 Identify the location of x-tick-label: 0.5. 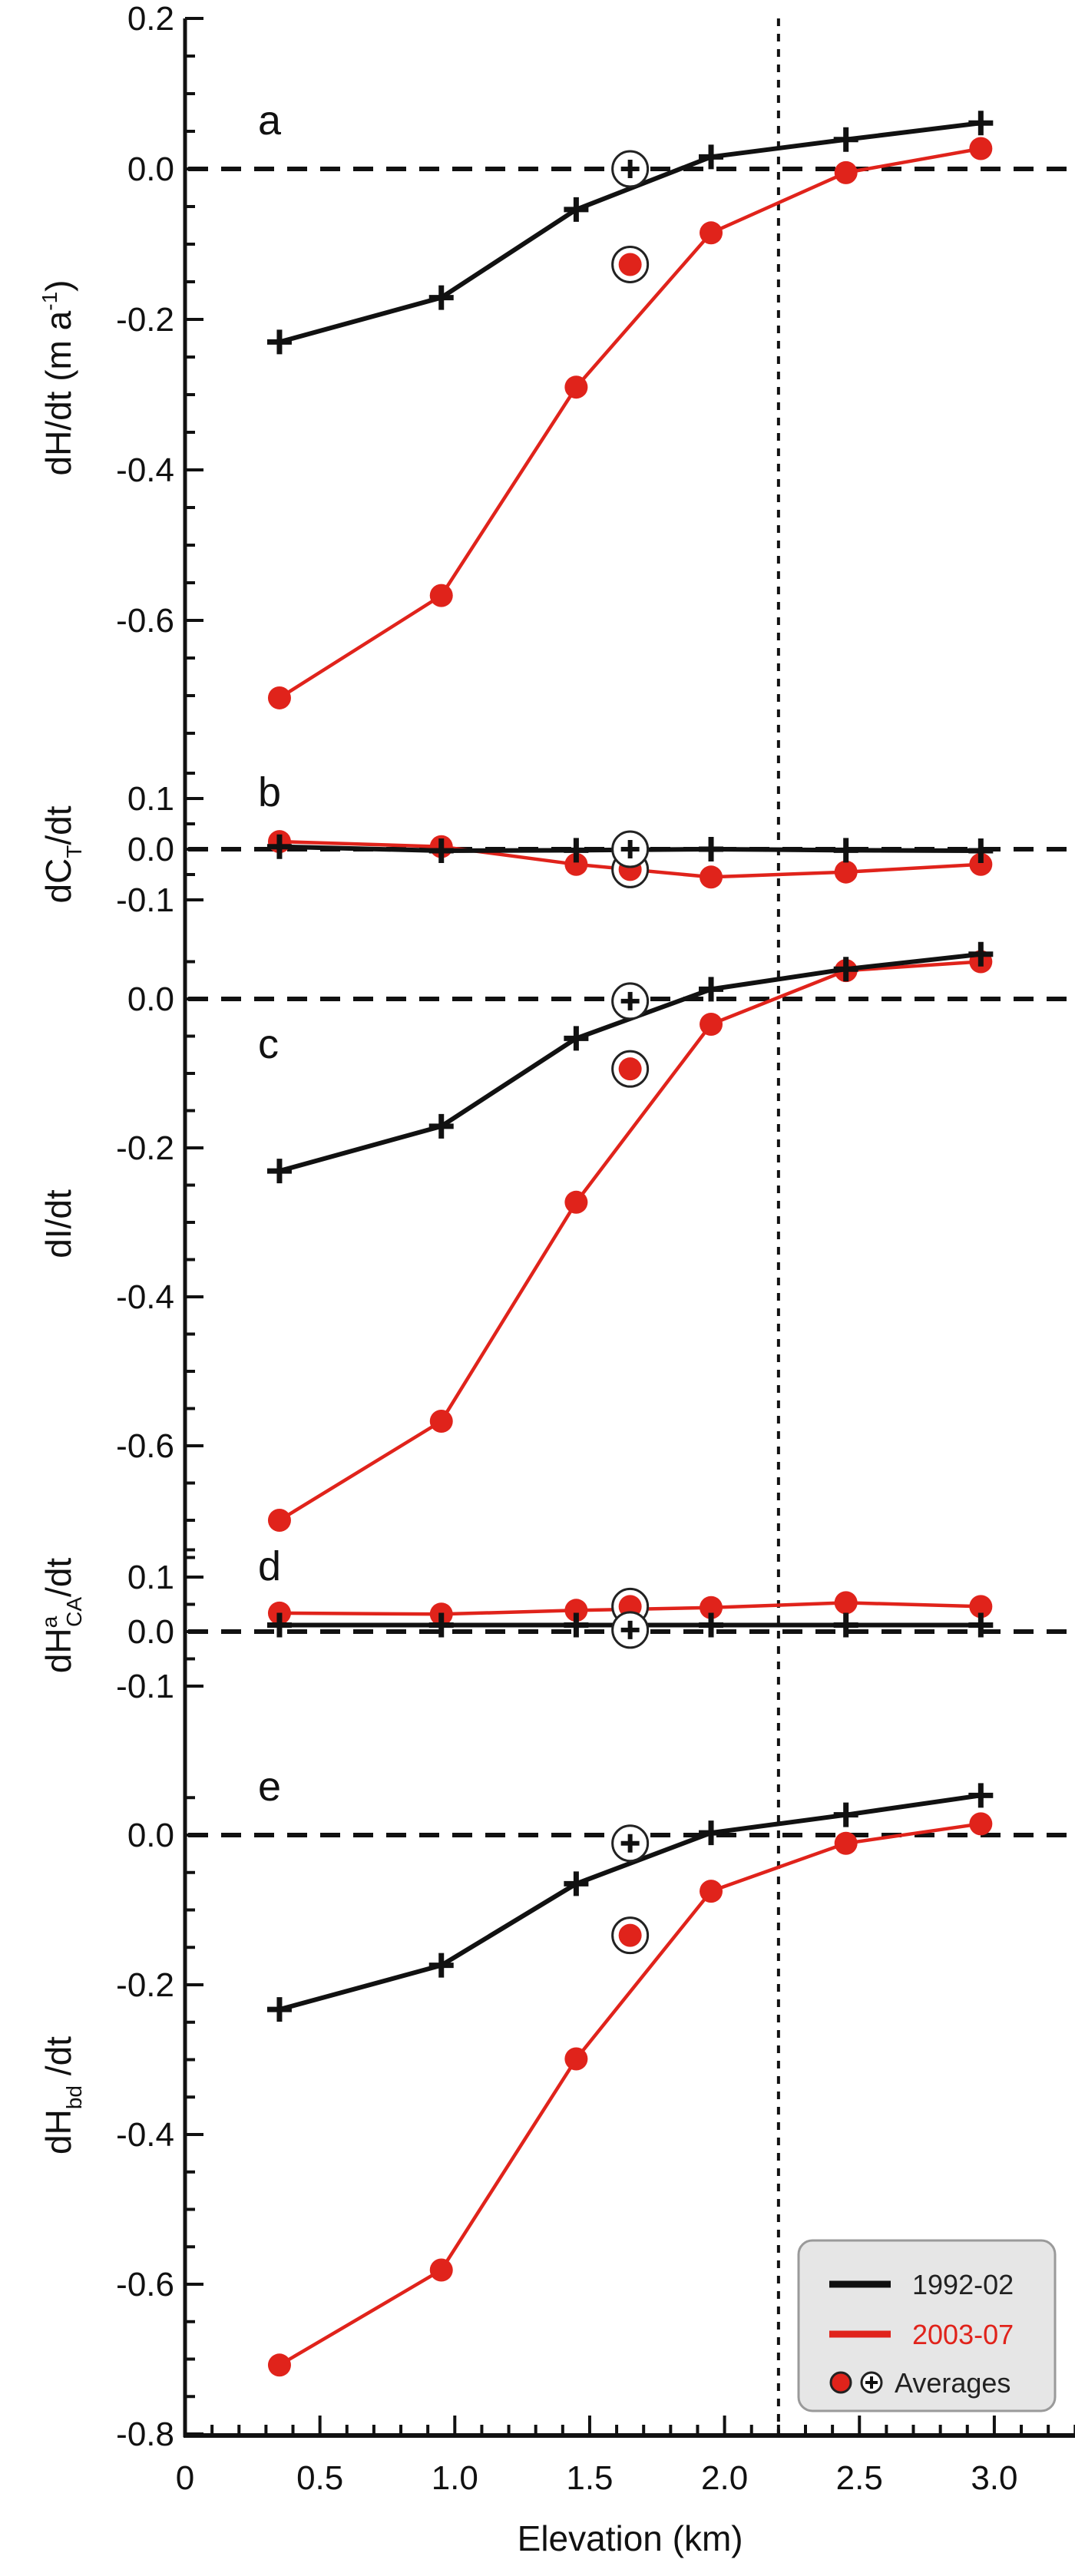
(320, 2478).